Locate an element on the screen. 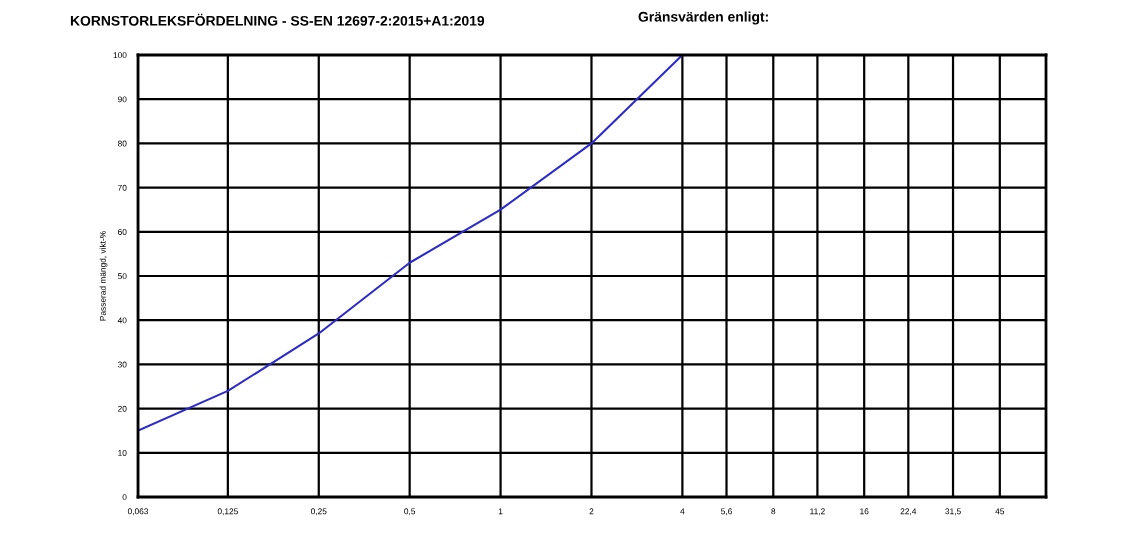 The width and height of the screenshot is (1126, 544). x-tick-label: 31,5 is located at coordinates (953, 512).